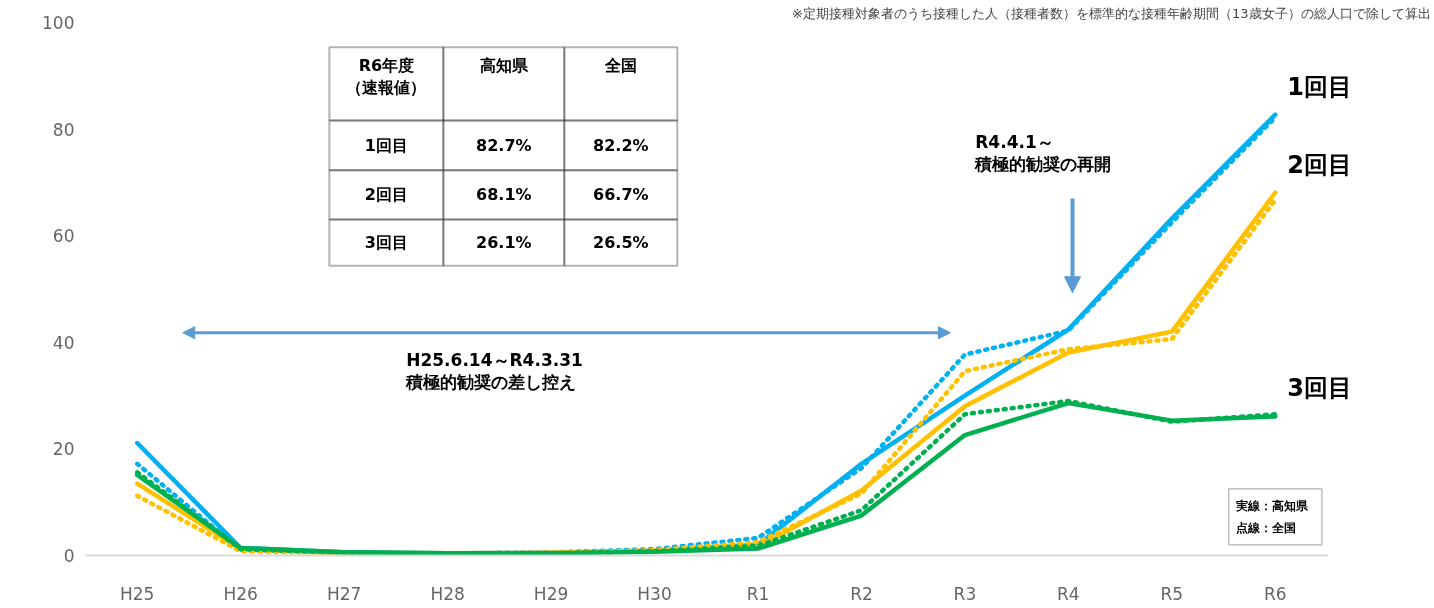  What do you see at coordinates (386, 195) in the screenshot?
I see `annotation: 2回目` at bounding box center [386, 195].